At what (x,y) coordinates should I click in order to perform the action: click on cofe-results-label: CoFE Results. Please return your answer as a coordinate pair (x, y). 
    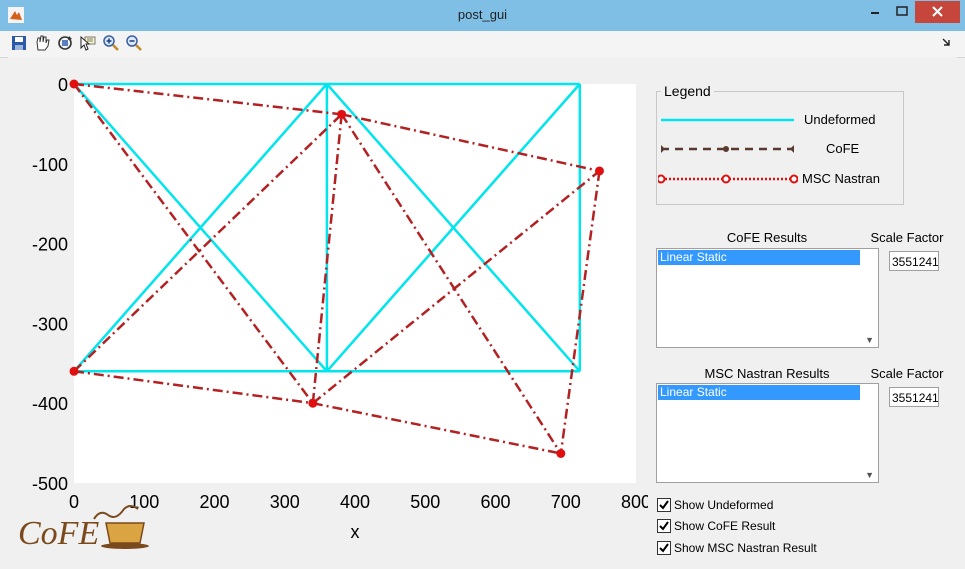
    Looking at the image, I should click on (767, 237).